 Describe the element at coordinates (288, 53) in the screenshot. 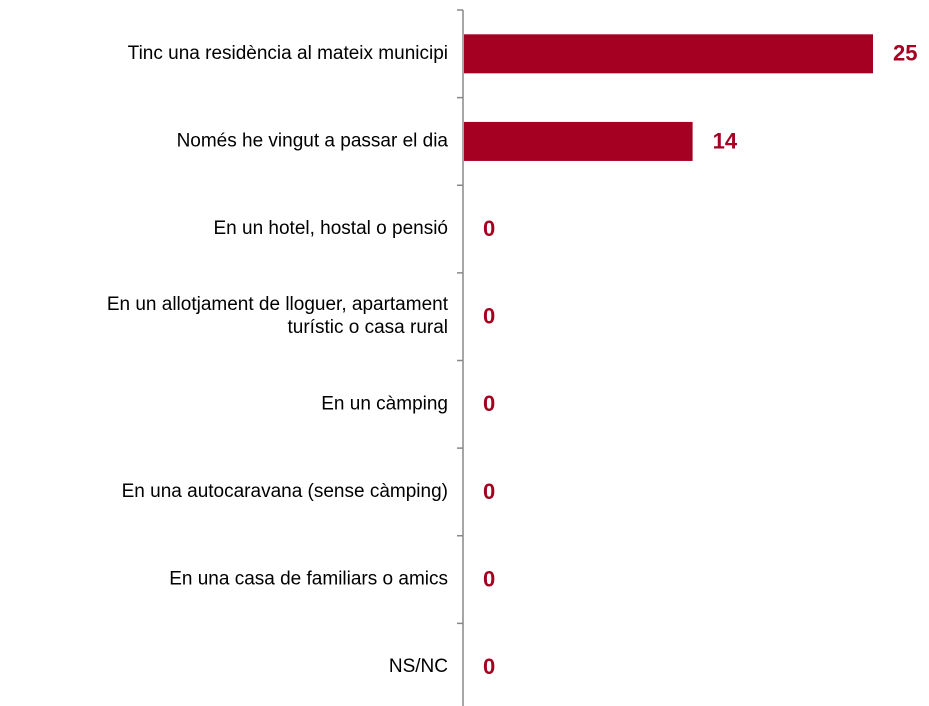

I see `category-label: Tinc una residència al mateix municipi` at that location.